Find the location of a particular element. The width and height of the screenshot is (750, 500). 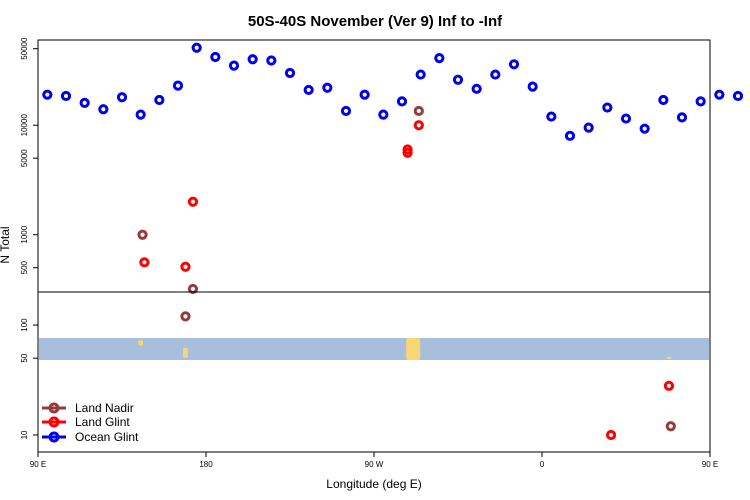

upper-y-tick-label-1000: 1000 is located at coordinates (24, 234).